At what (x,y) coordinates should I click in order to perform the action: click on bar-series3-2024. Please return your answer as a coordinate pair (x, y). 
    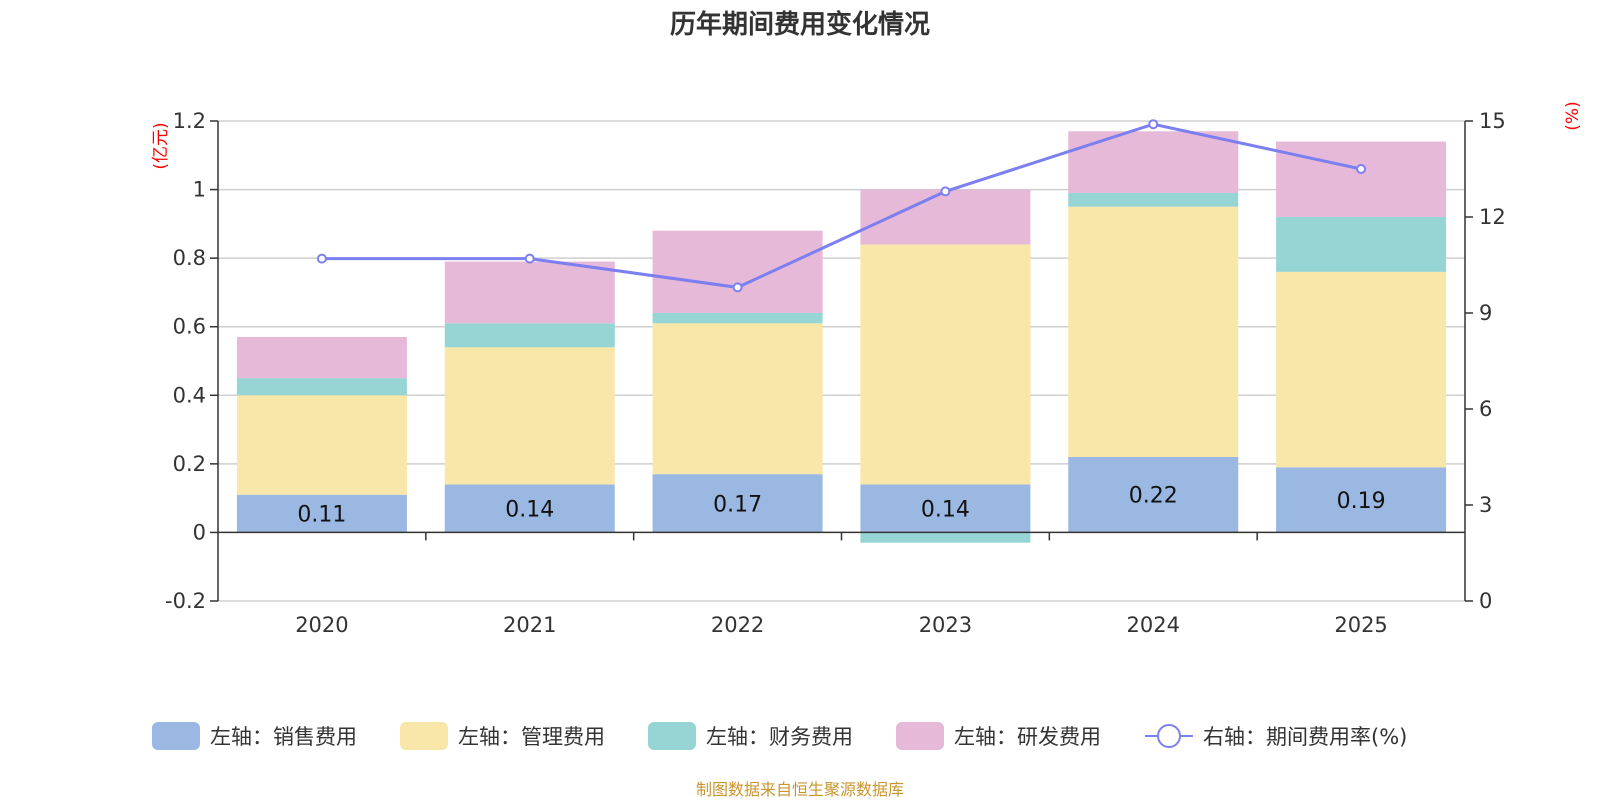
    Looking at the image, I should click on (1153, 162).